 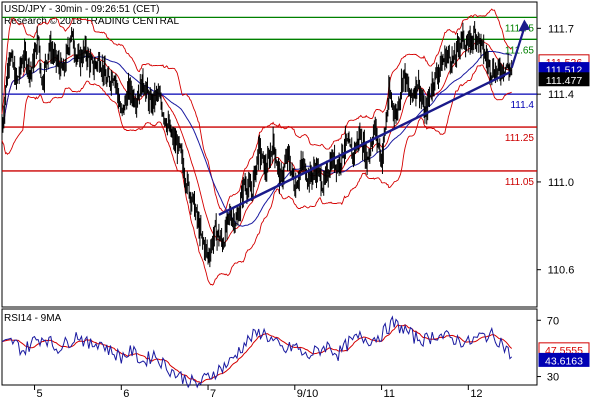 I want to click on rsi-ma-line, so click(x=257, y=354).